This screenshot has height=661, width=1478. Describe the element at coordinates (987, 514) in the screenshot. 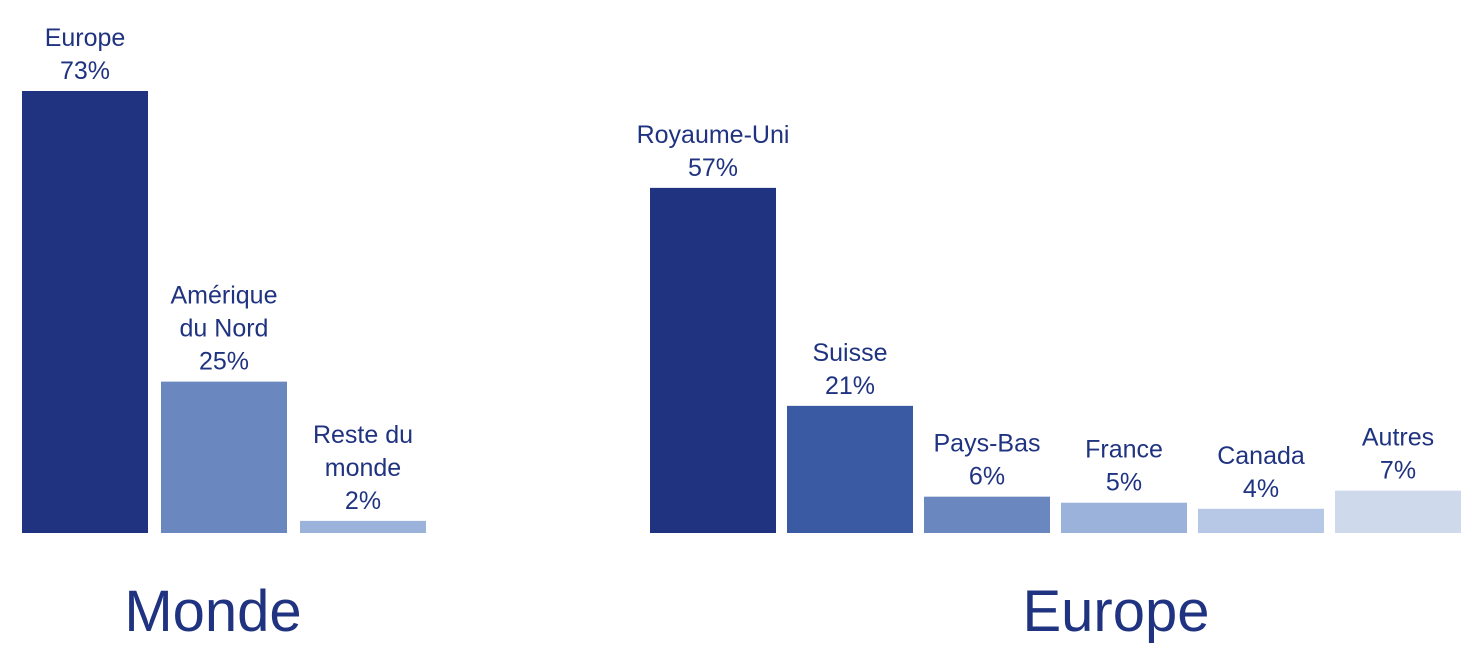

I see `bar-europe-pays-bas` at that location.